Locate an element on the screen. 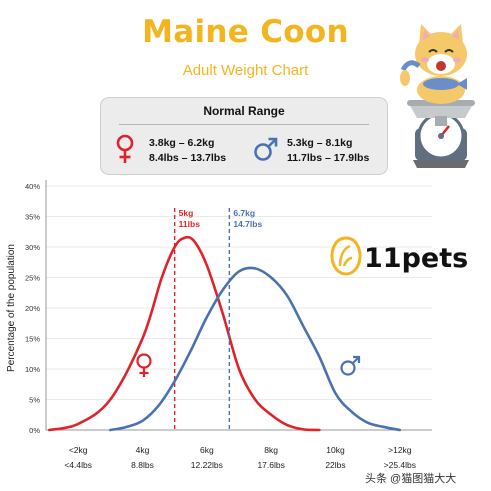  brand-logo: 11pets is located at coordinates (399, 256).